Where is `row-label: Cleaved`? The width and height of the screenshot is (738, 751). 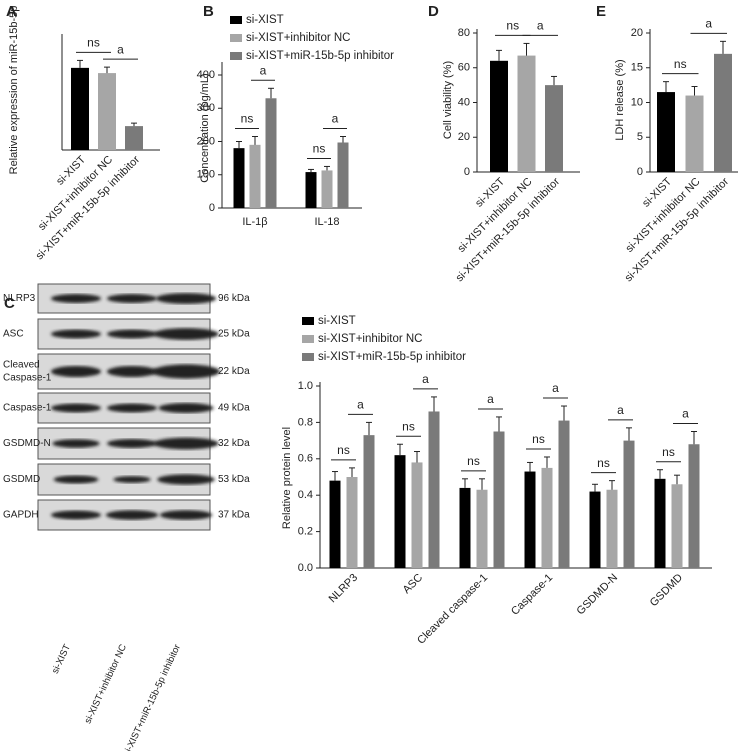 row-label: Cleaved is located at coordinates (21, 365).